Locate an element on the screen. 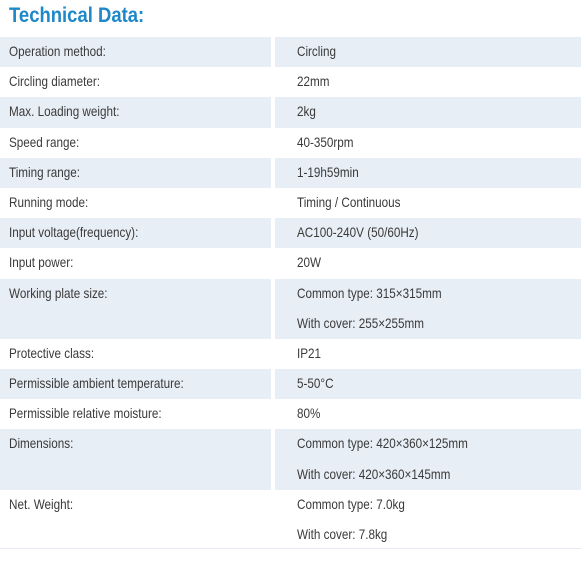  row-label-cell: Net. Weight: is located at coordinates (135, 520).